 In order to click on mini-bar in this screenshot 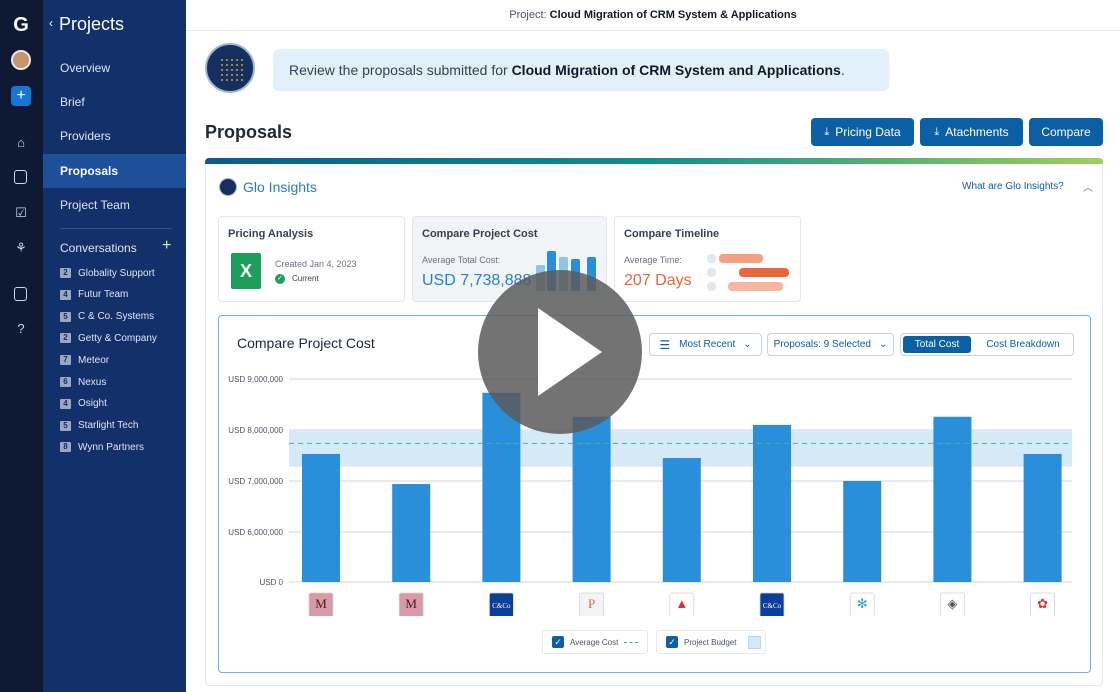, I will do `click(591, 274)`.